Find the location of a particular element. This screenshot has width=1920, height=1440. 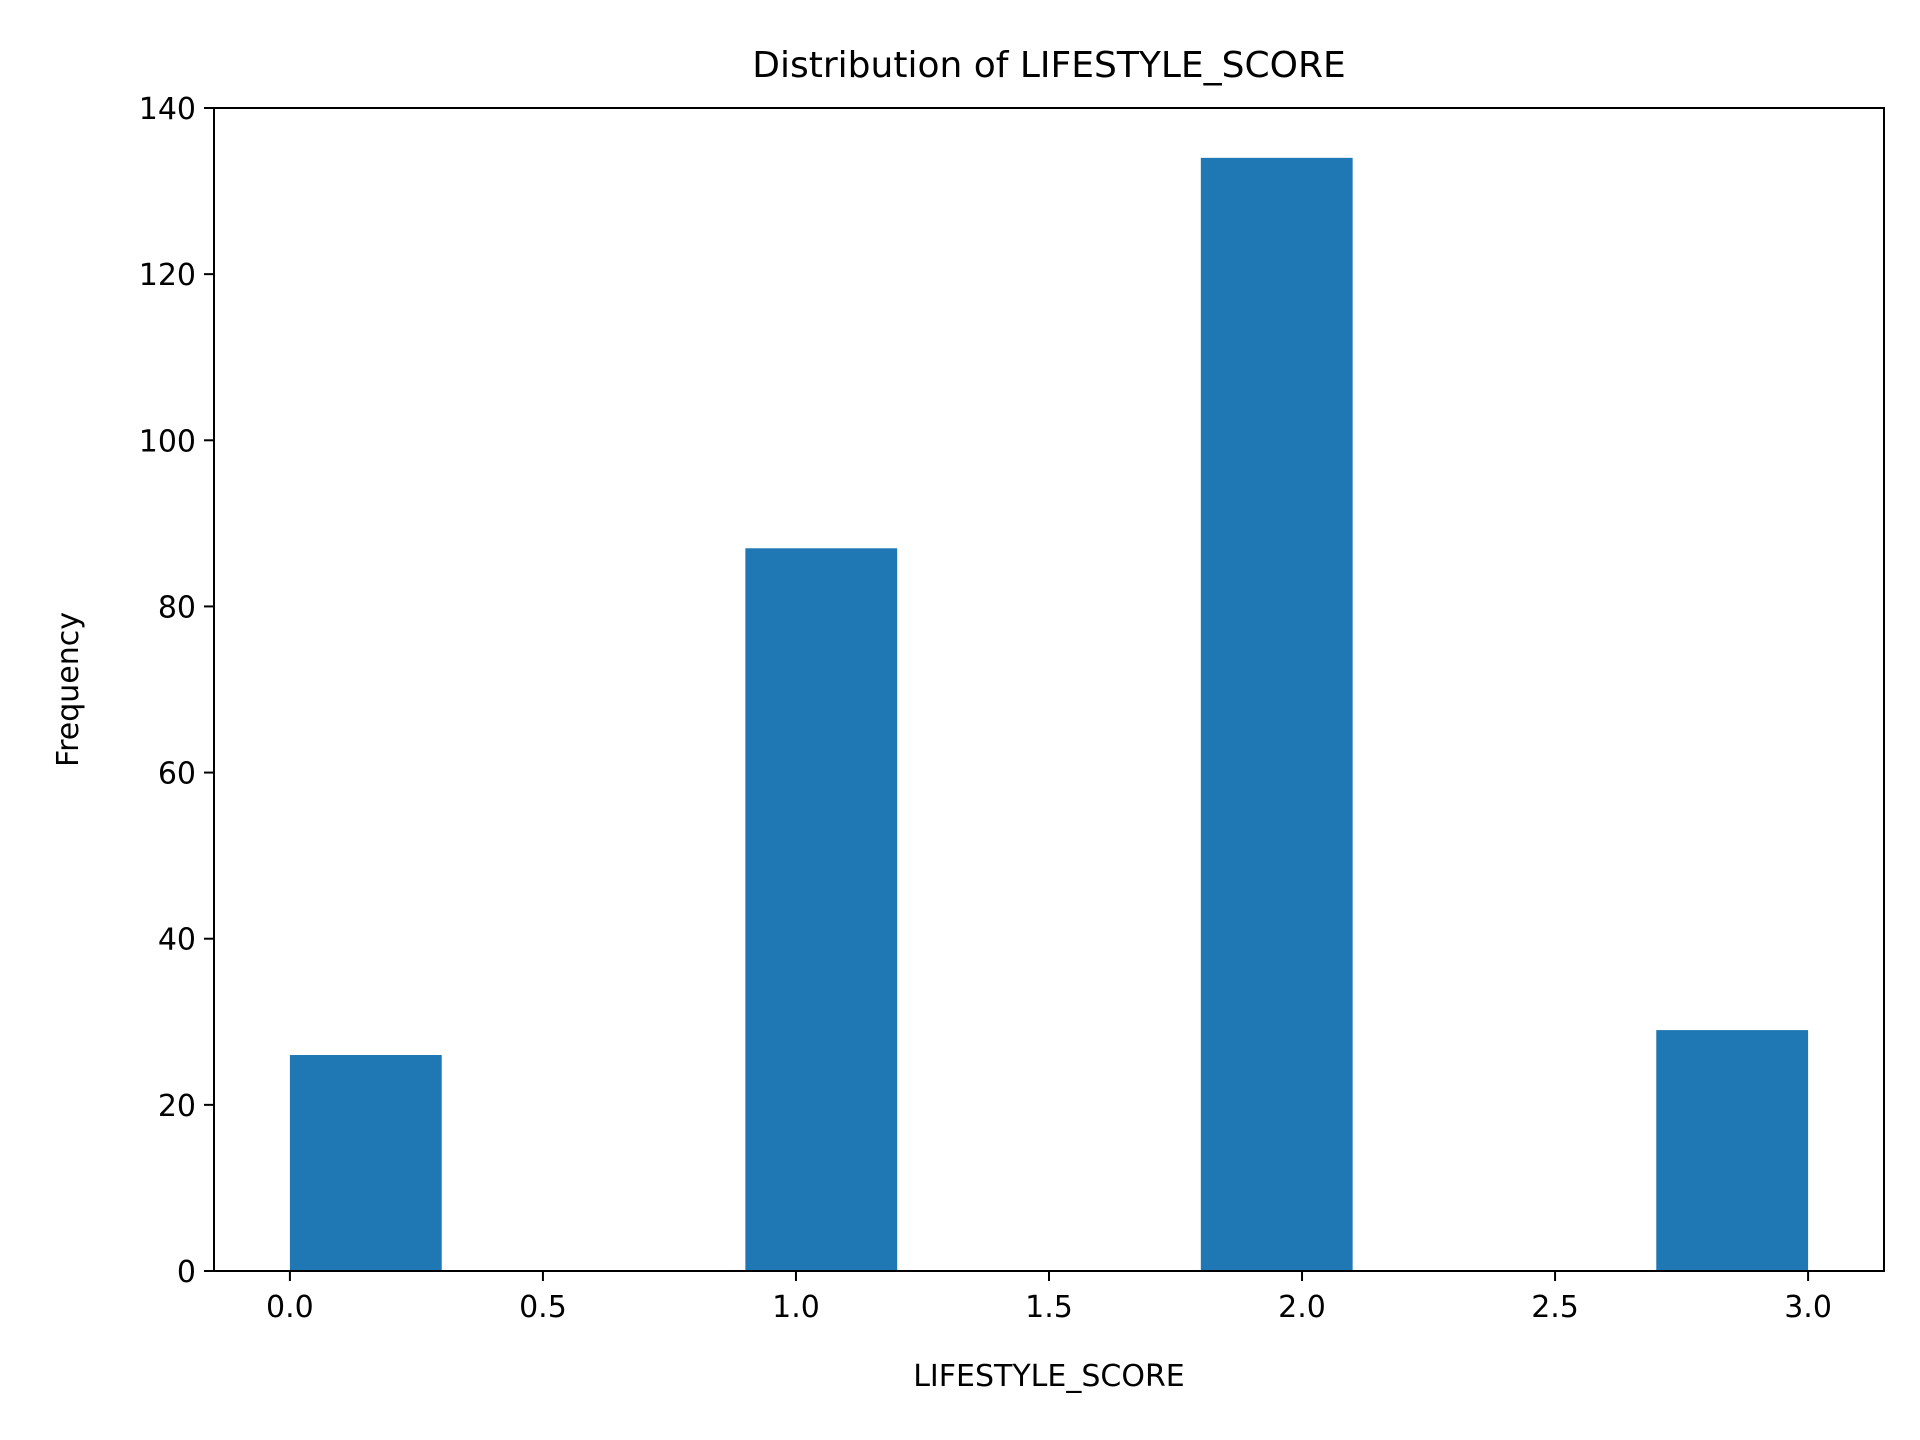

y-axis-ticks: 0 20 40 60 80 100 120 140 is located at coordinates (176, 691).